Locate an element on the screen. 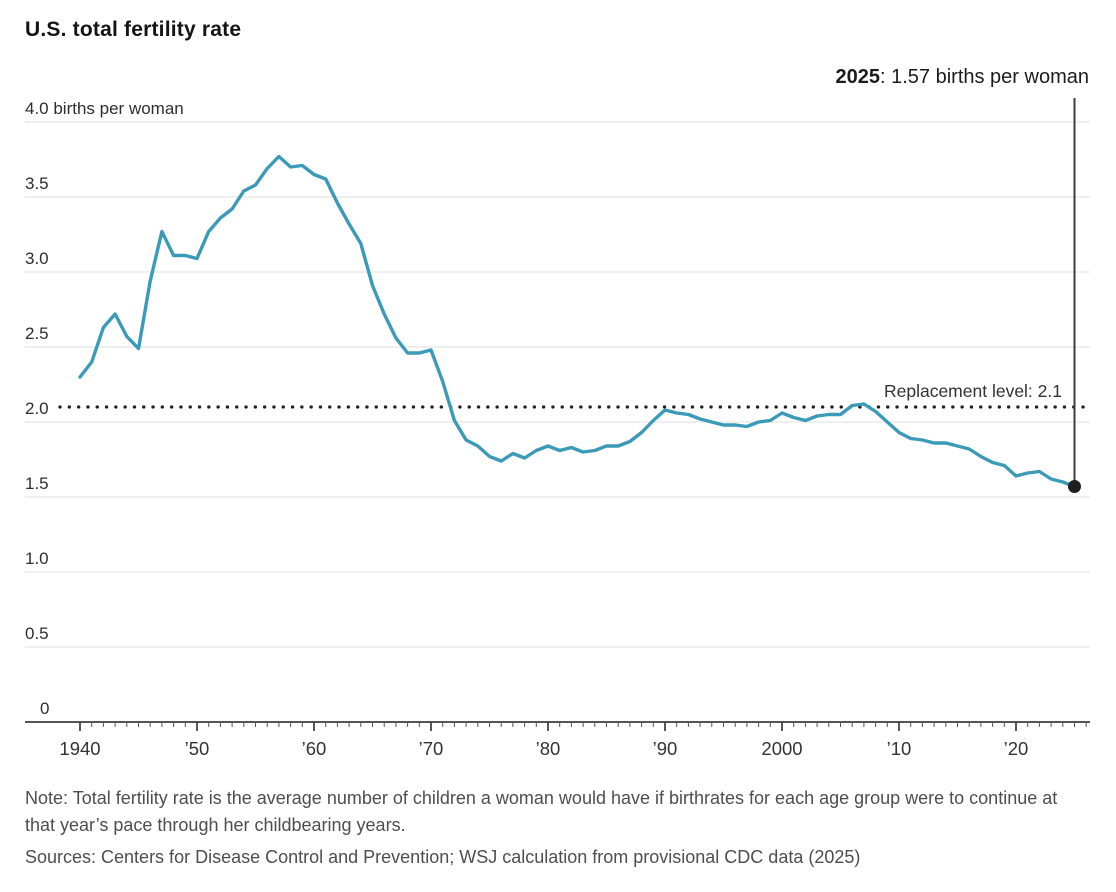  x-axis-tick-label: 1940 is located at coordinates (79, 748).